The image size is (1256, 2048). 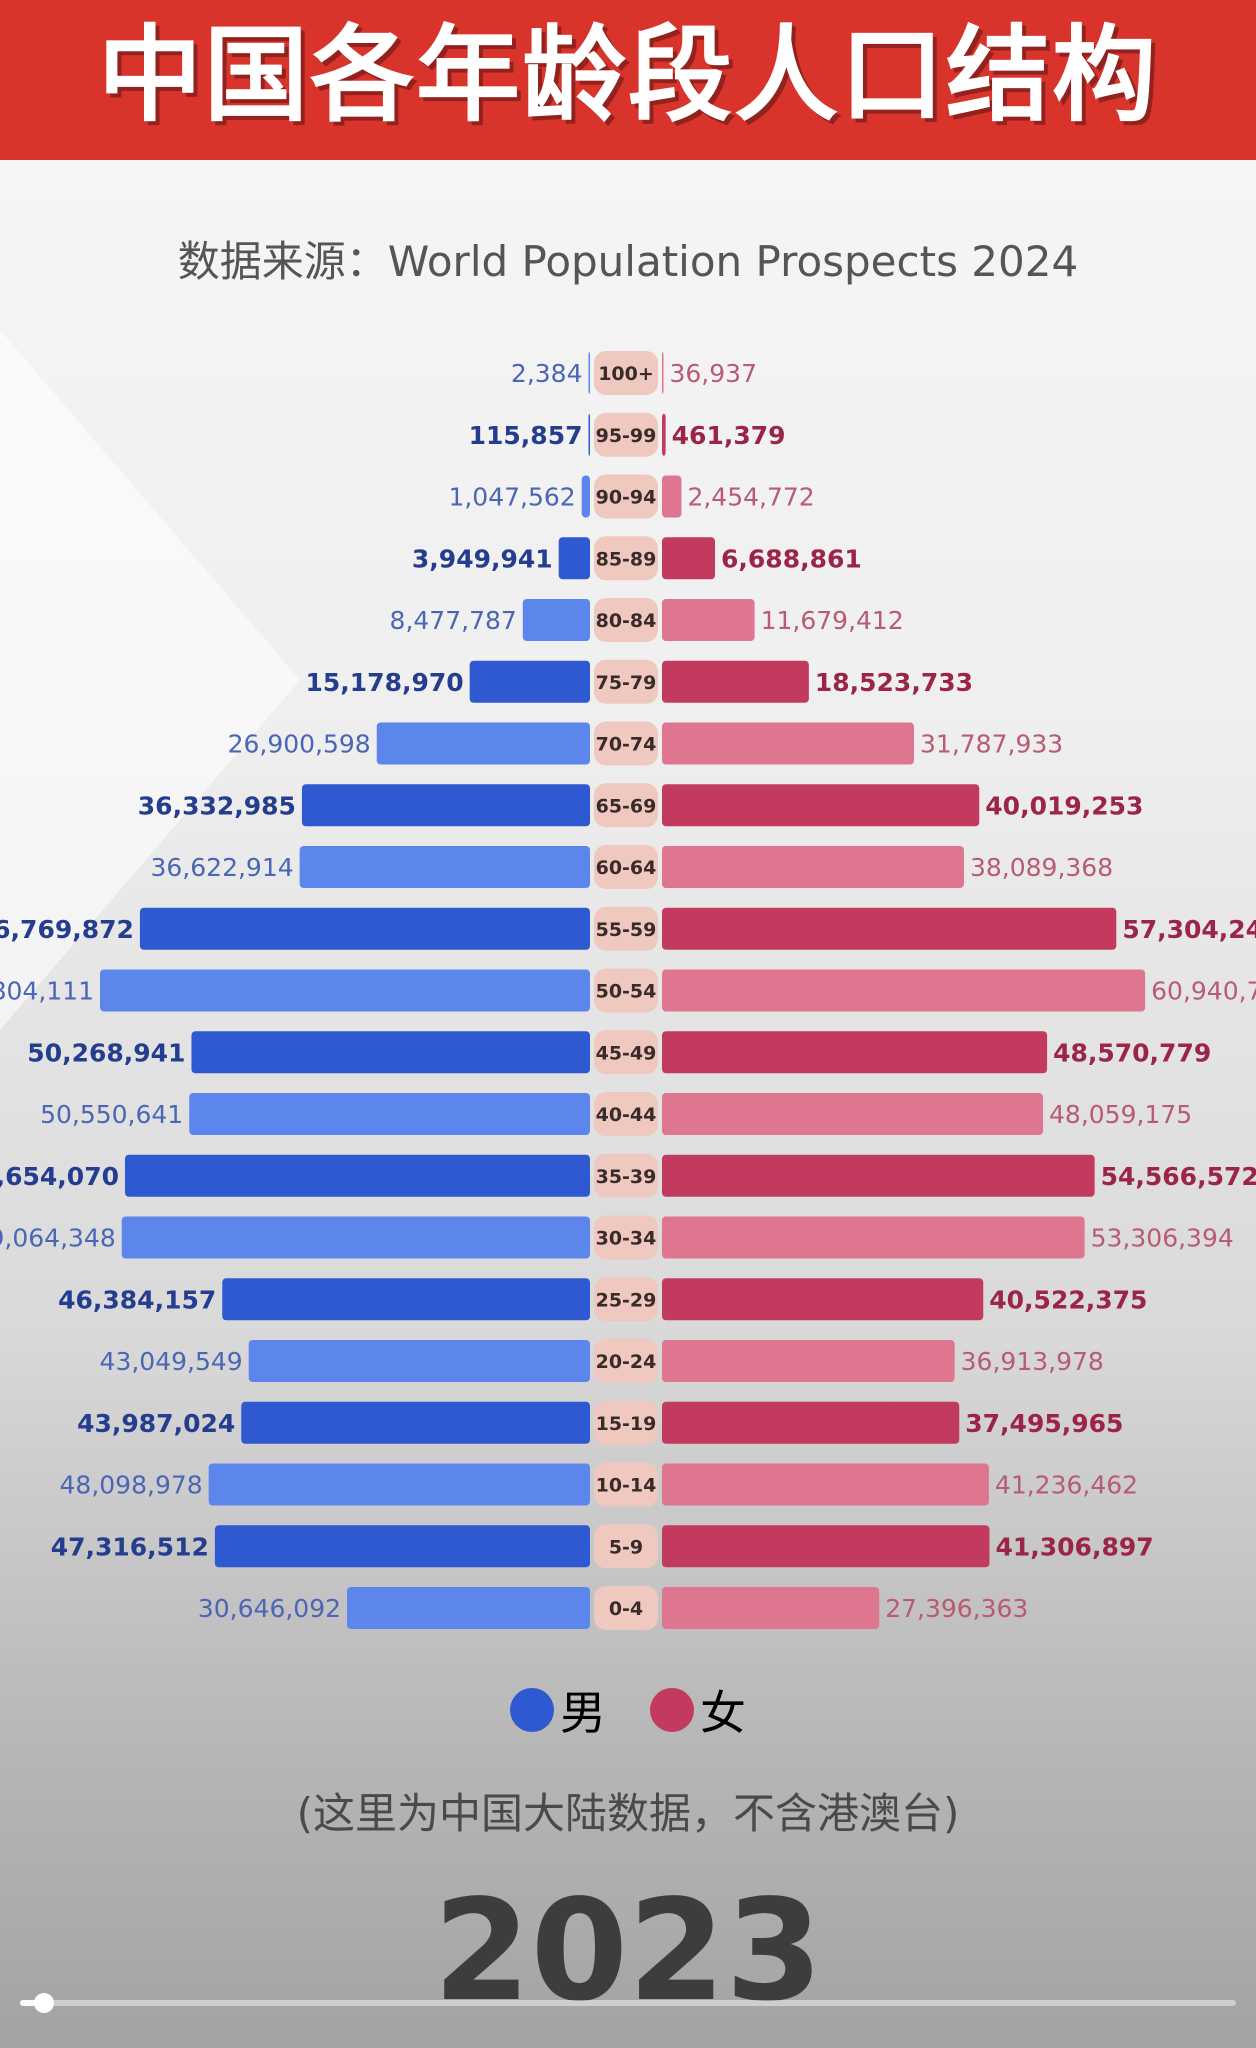 What do you see at coordinates (1064, 805) in the screenshot?
I see `female-value-label: 40,019,253` at bounding box center [1064, 805].